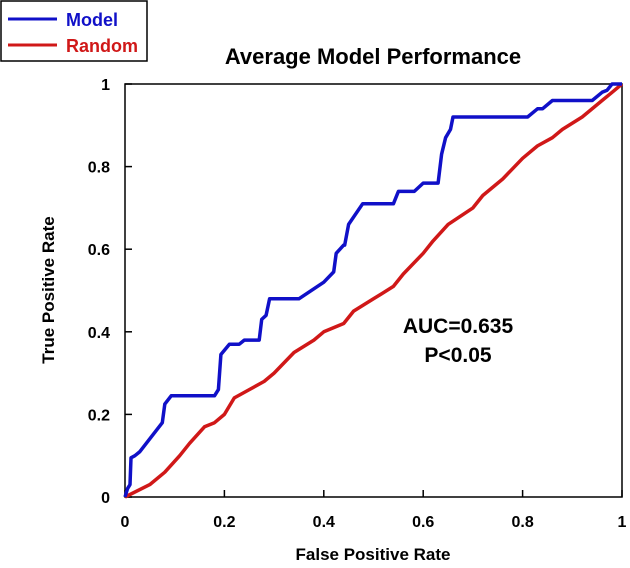  Describe the element at coordinates (125, 522) in the screenshot. I see `x-tick-label: 0` at that location.